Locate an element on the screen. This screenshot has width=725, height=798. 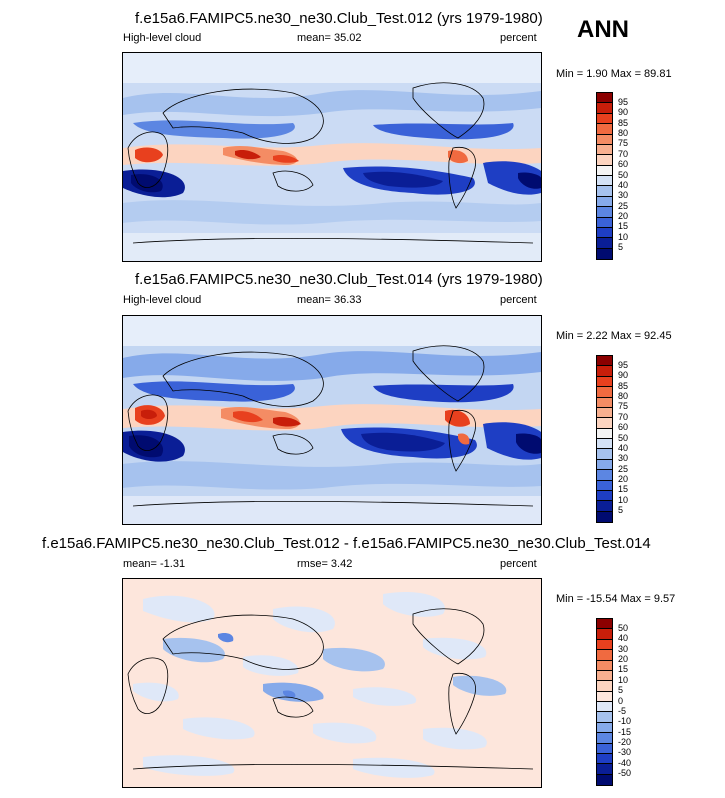
panel-3-colorbar-tick-label: -30 is located at coordinates (625, 752).